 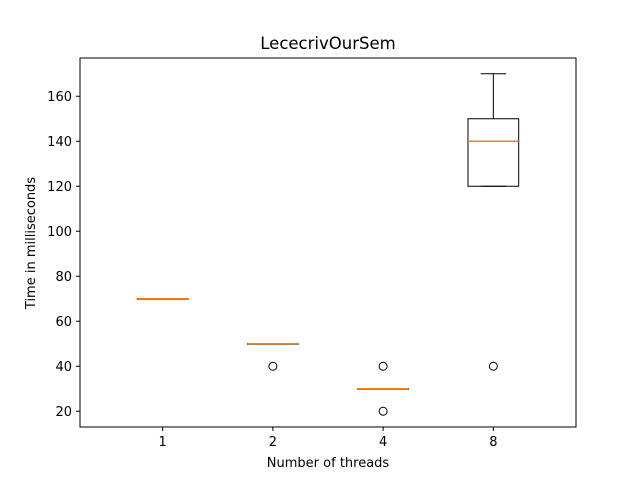 What do you see at coordinates (273, 442) in the screenshot?
I see `x-tick-label-2: 2` at bounding box center [273, 442].